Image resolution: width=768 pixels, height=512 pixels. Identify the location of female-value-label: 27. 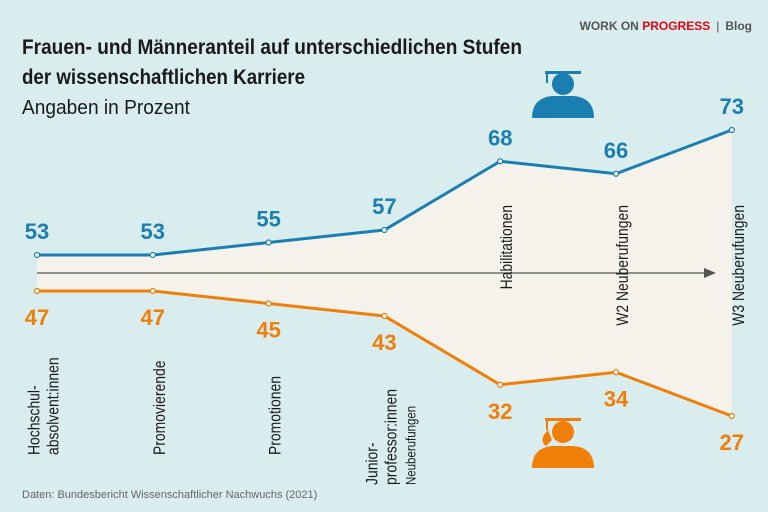
(732, 442).